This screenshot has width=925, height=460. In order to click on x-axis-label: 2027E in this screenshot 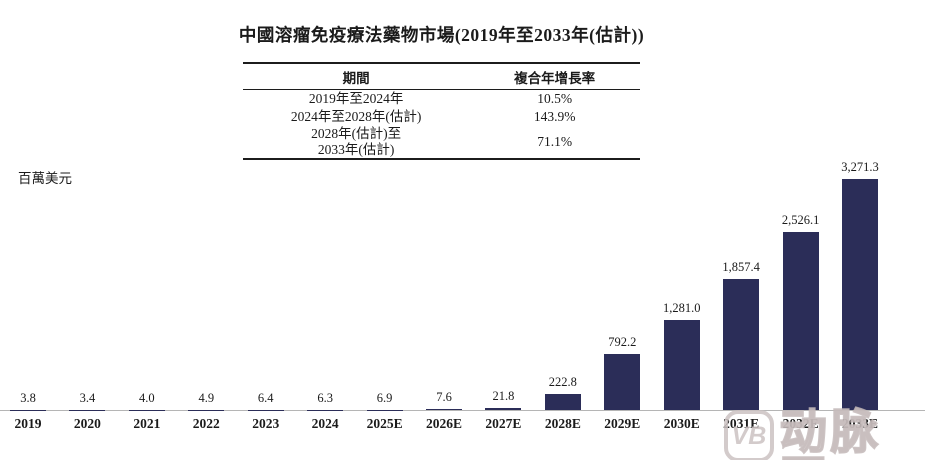, I will do `click(503, 423)`.